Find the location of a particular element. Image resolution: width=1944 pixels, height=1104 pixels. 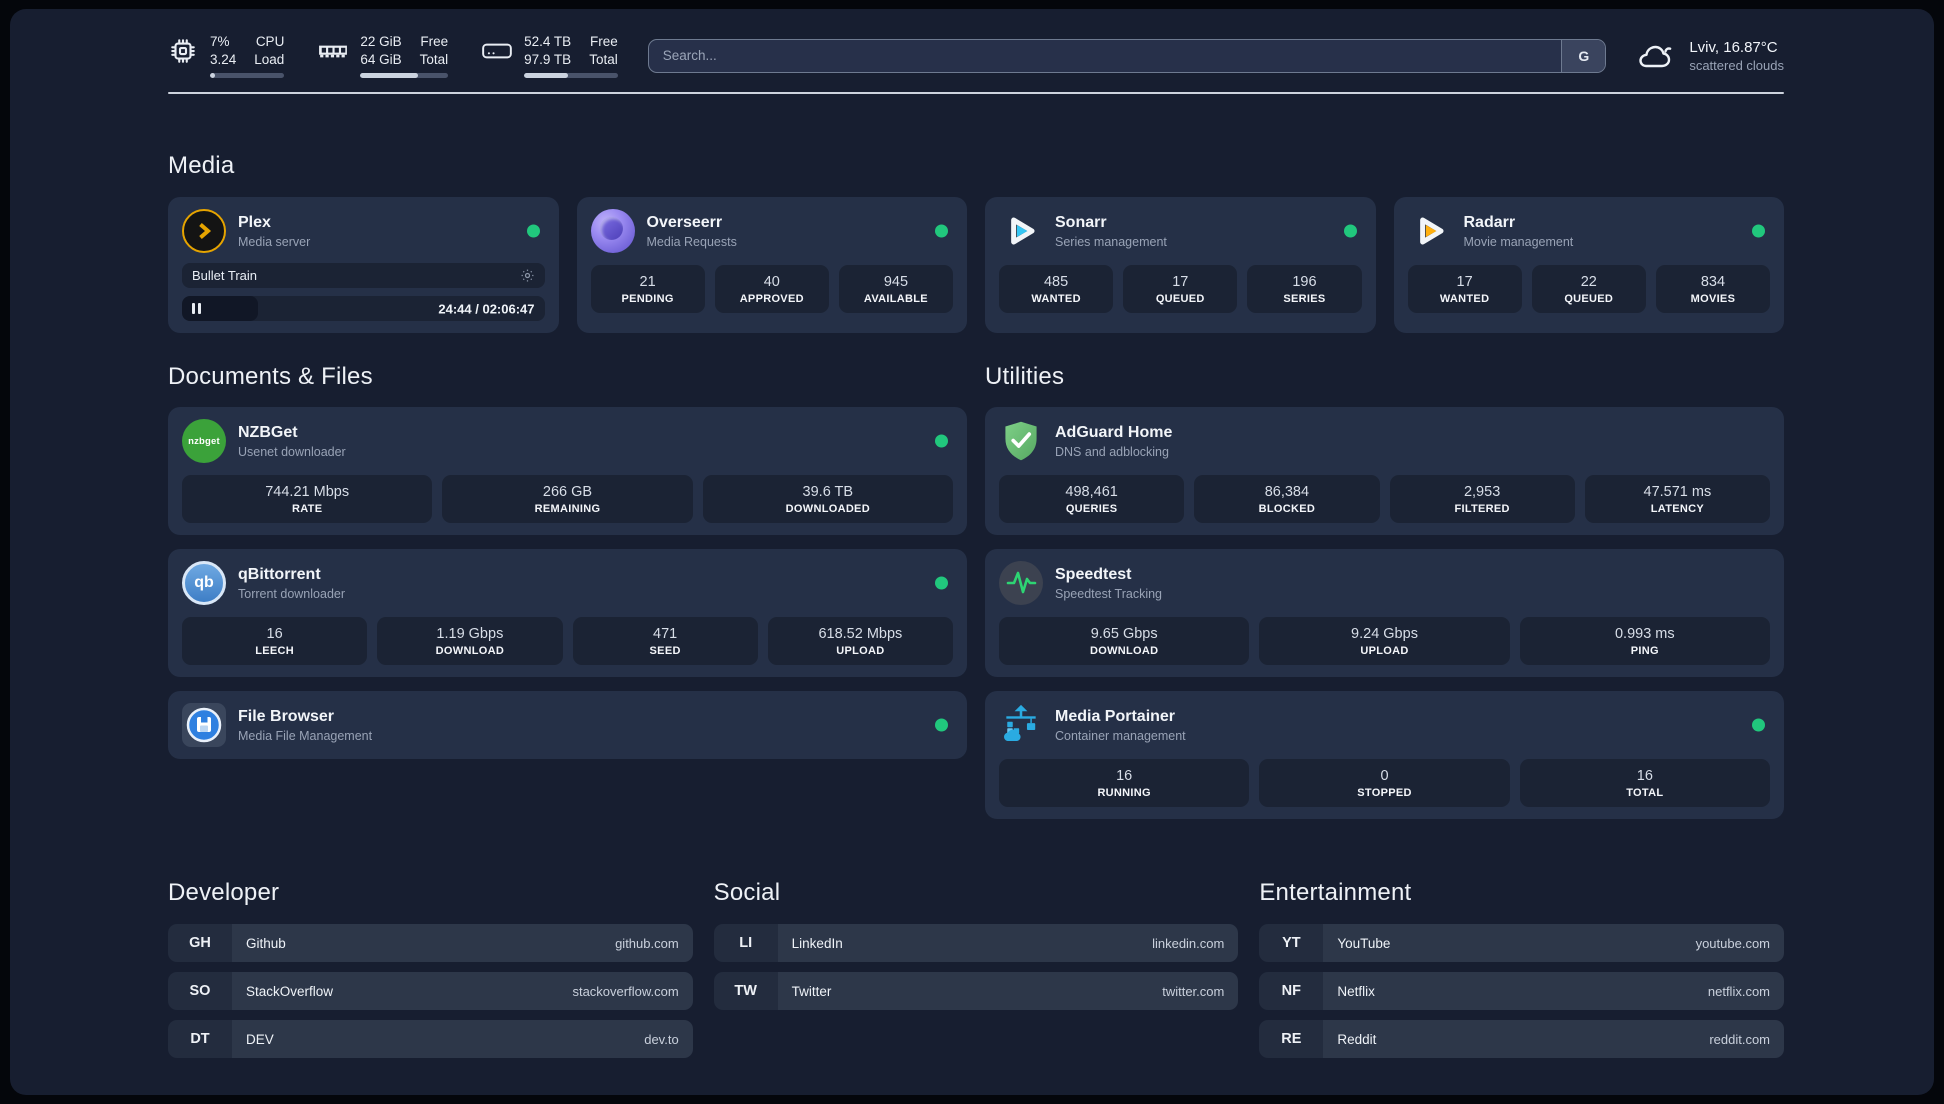

link-twitter: TW Twitter twitter.com is located at coordinates (976, 991).